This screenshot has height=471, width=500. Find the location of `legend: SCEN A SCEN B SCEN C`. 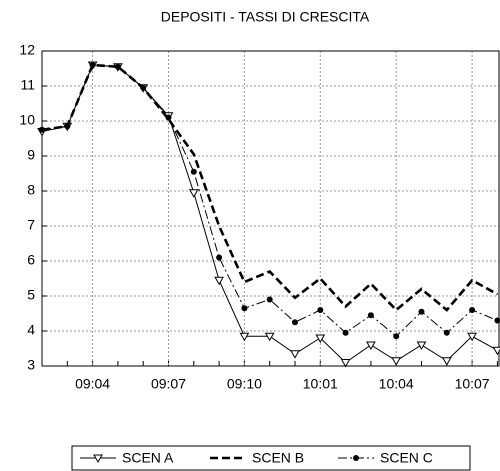

legend: SCEN A SCEN B SCEN C is located at coordinates (271, 458).